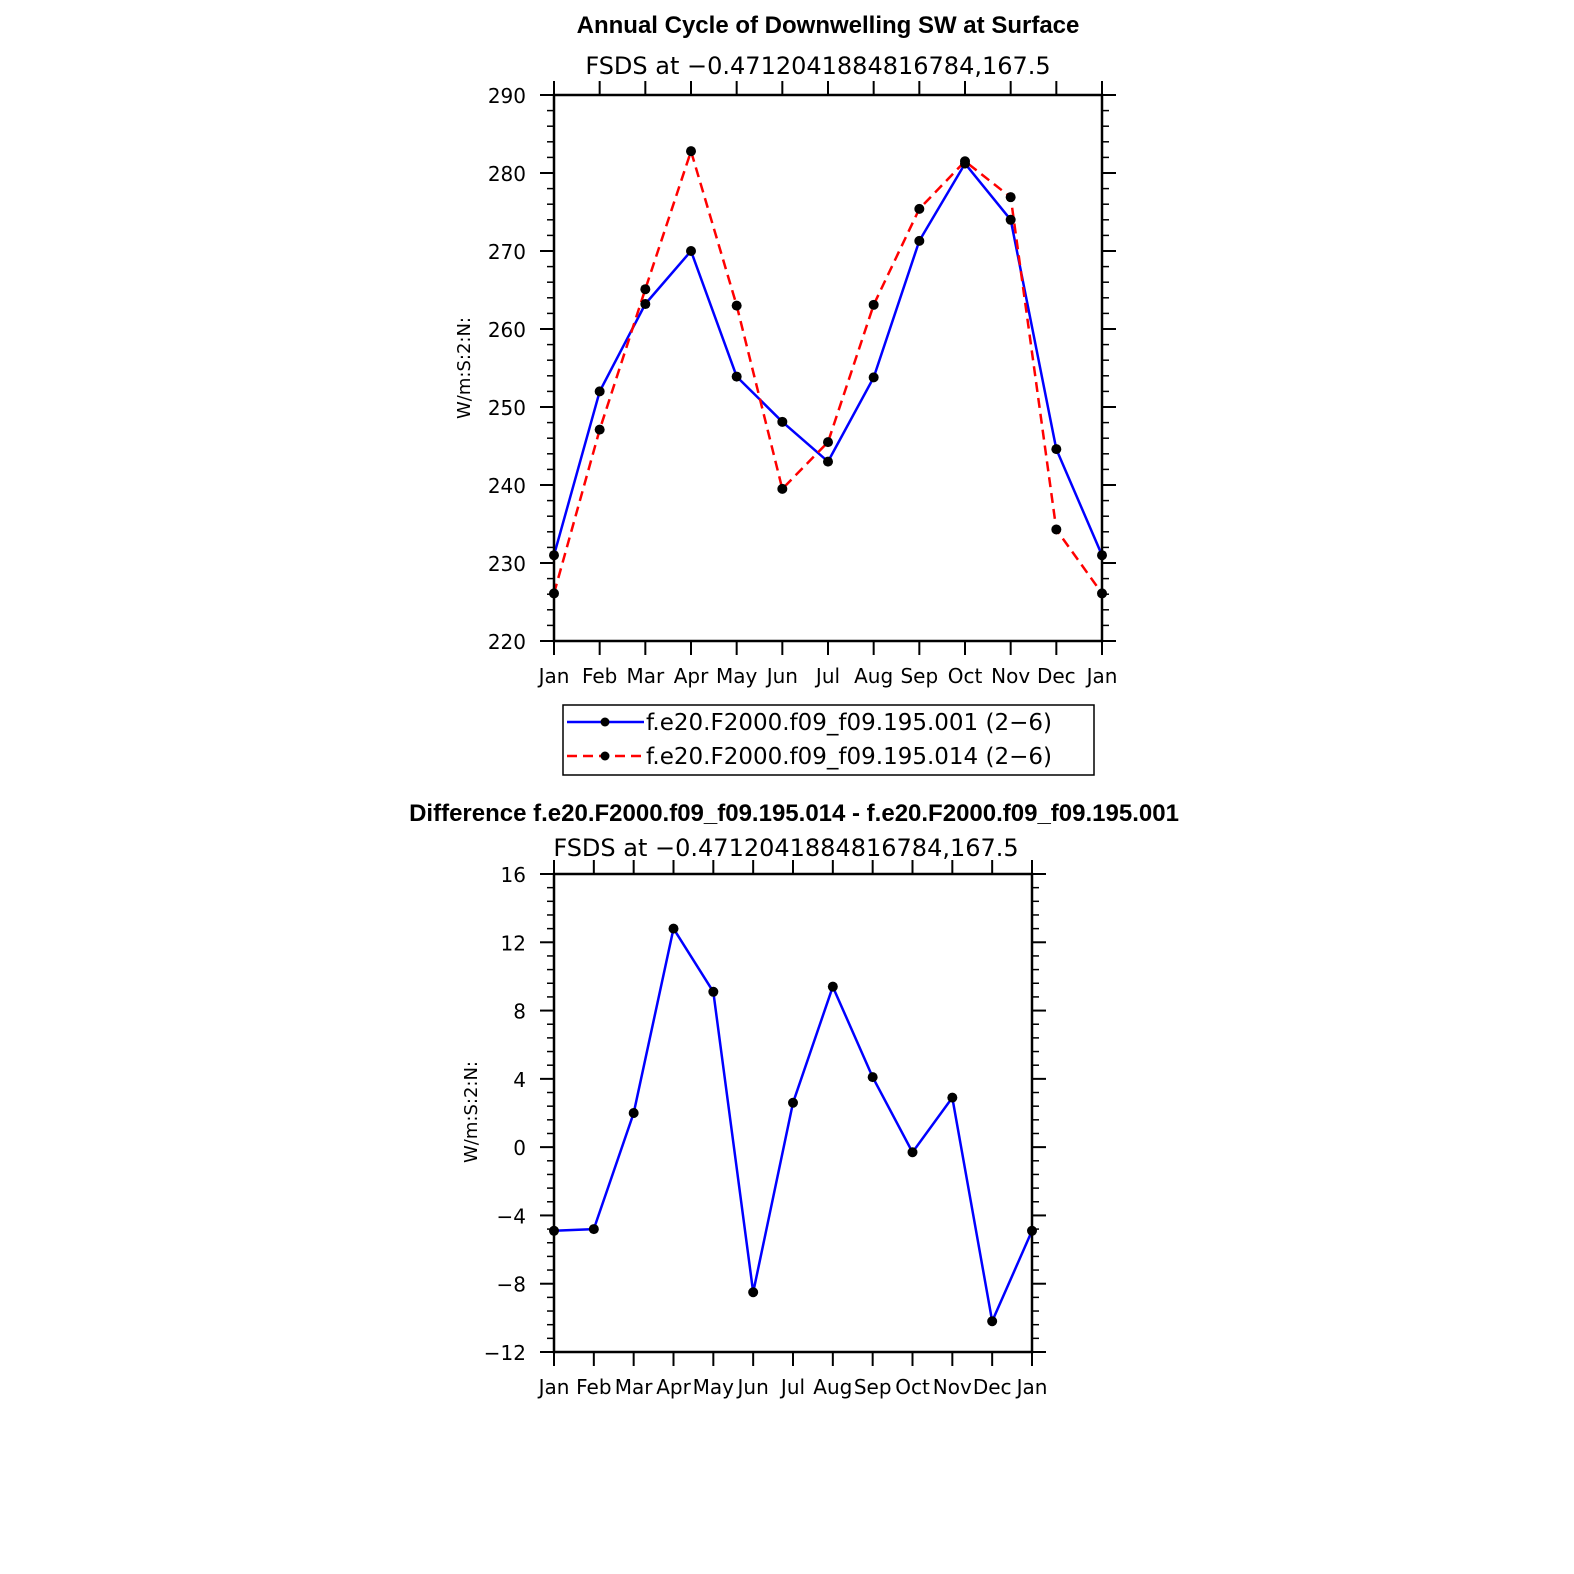 The width and height of the screenshot is (1574, 1574). I want to click on y-tick-label: −8, so click(511, 1285).